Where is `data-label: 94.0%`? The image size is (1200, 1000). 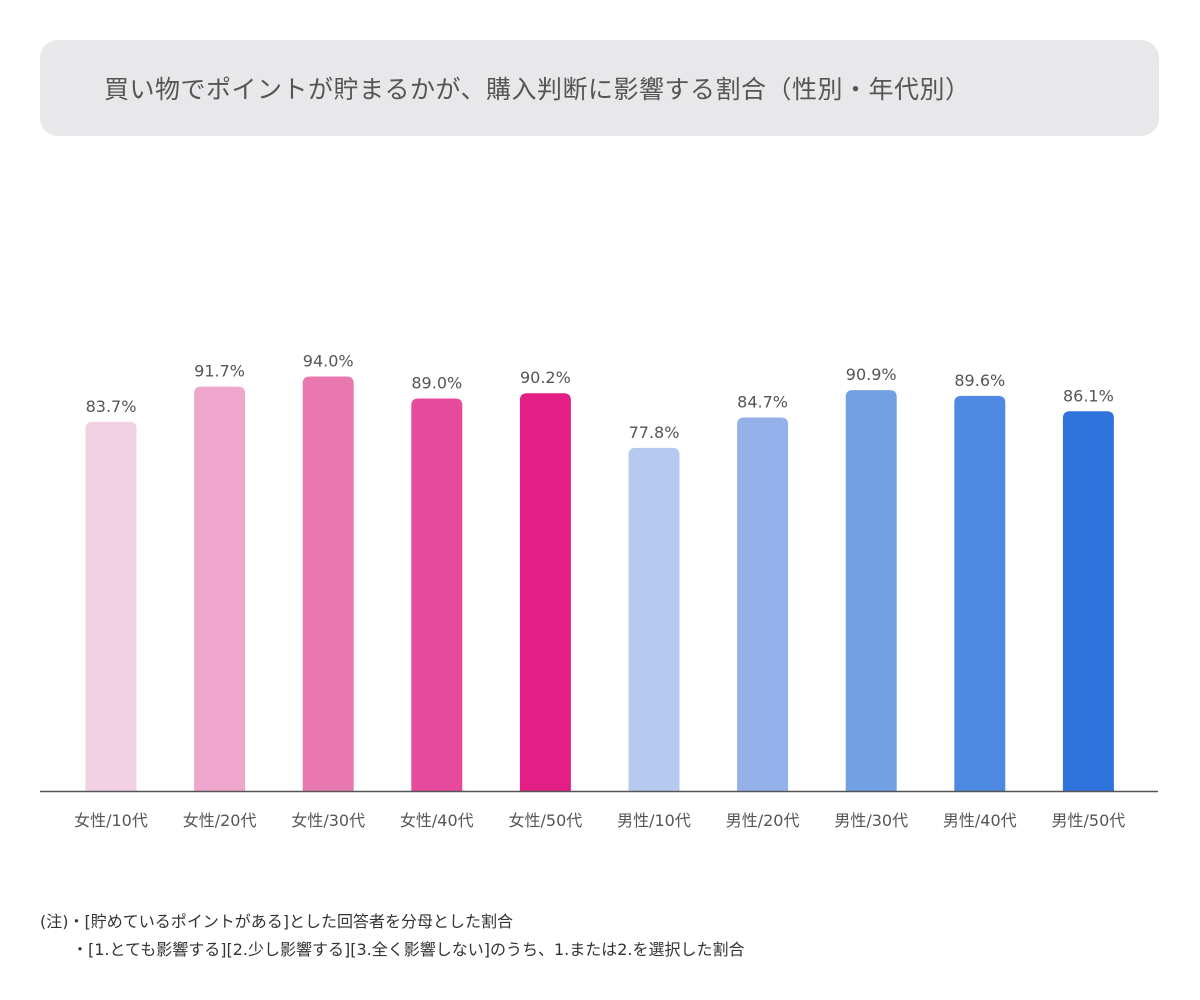
data-label: 94.0% is located at coordinates (328, 360).